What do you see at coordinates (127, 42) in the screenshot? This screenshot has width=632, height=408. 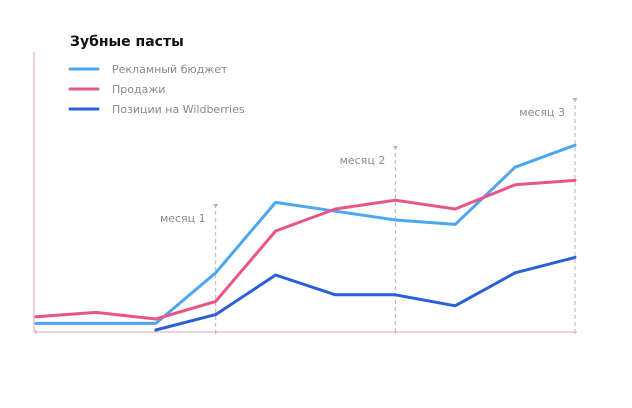 I see `chart-title: Зубные пасты` at bounding box center [127, 42].